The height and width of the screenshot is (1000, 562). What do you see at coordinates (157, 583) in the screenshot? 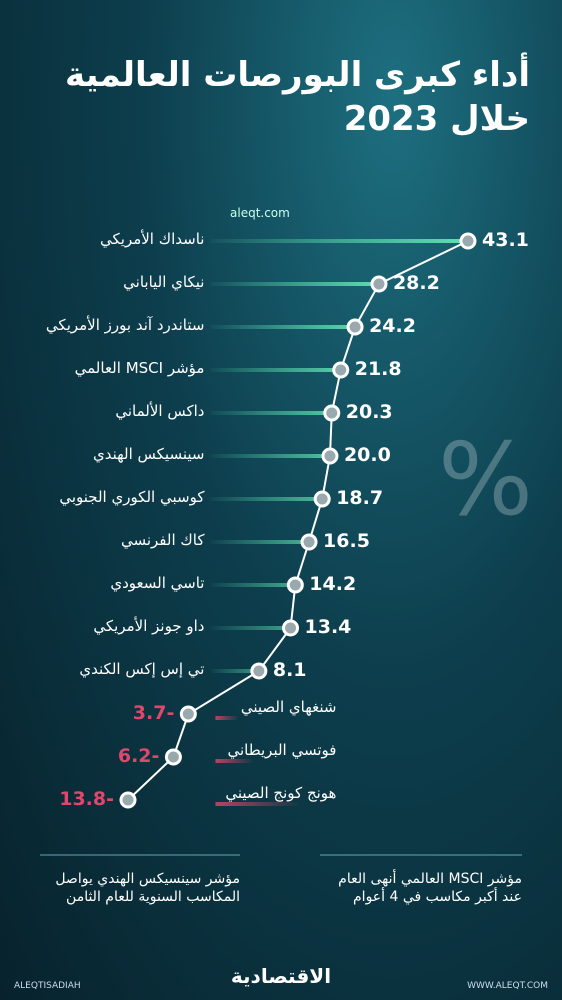
I see `category-label: تاسي السعودي` at bounding box center [157, 583].